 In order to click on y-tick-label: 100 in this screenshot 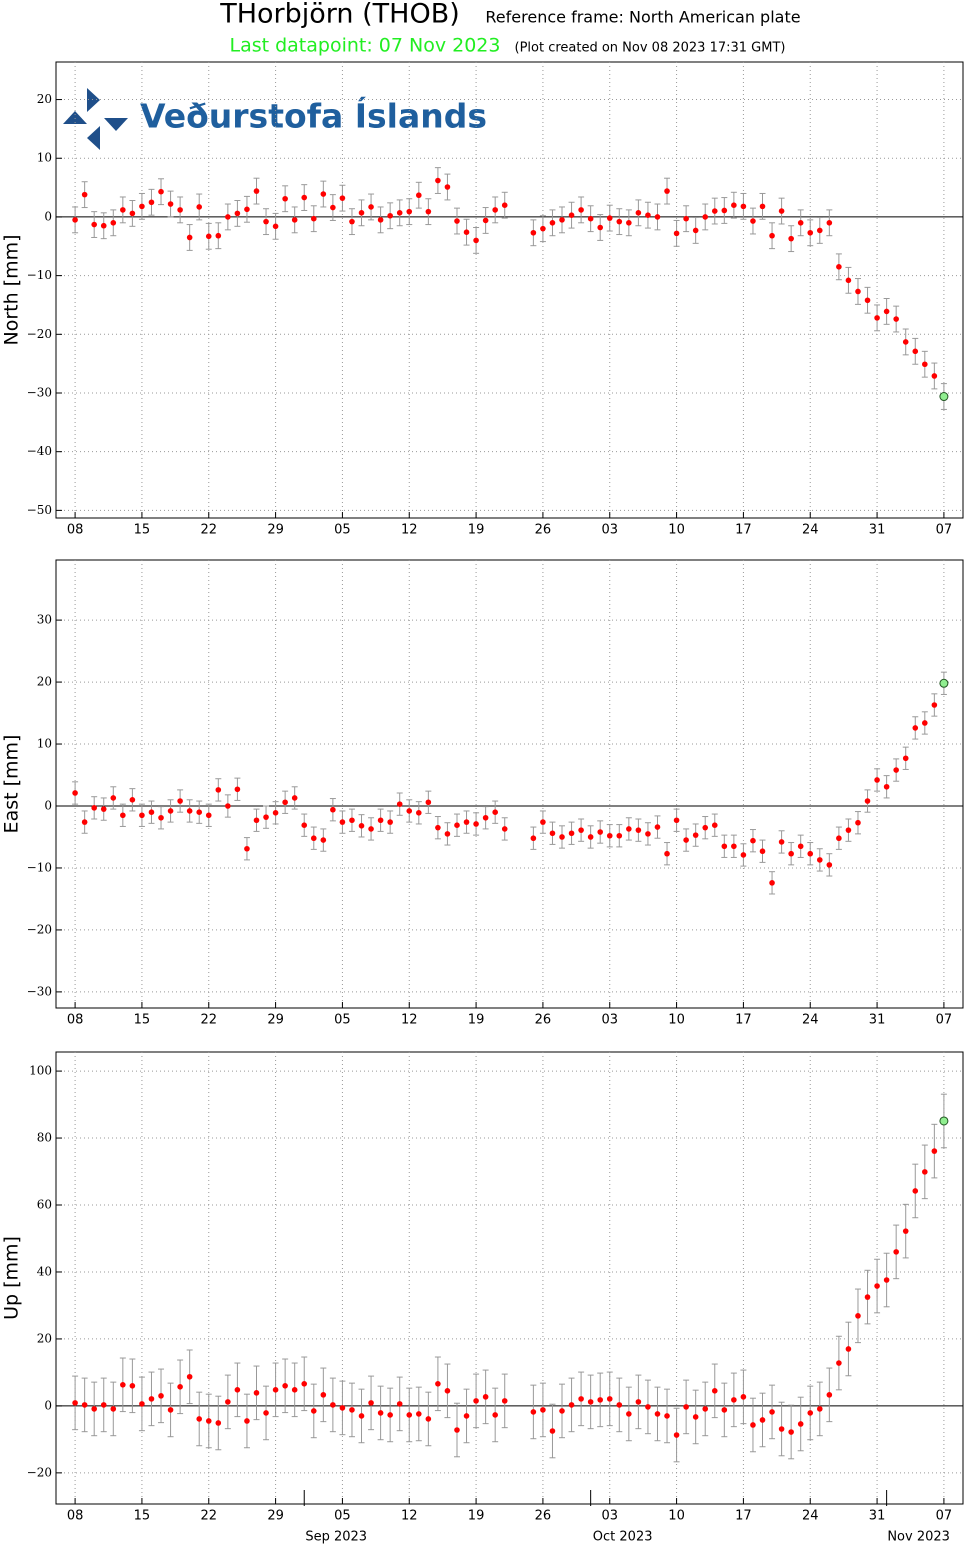, I will do `click(40, 1071)`.